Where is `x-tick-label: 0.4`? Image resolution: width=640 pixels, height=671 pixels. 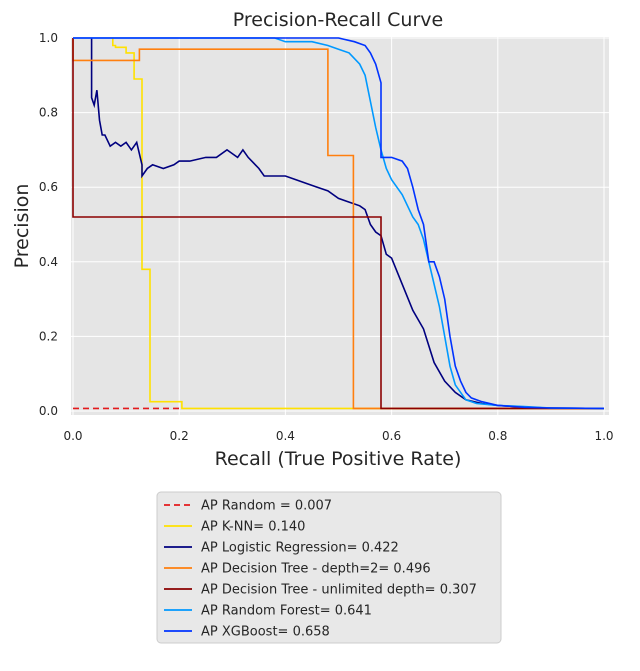
x-tick-label: 0.4 is located at coordinates (285, 436).